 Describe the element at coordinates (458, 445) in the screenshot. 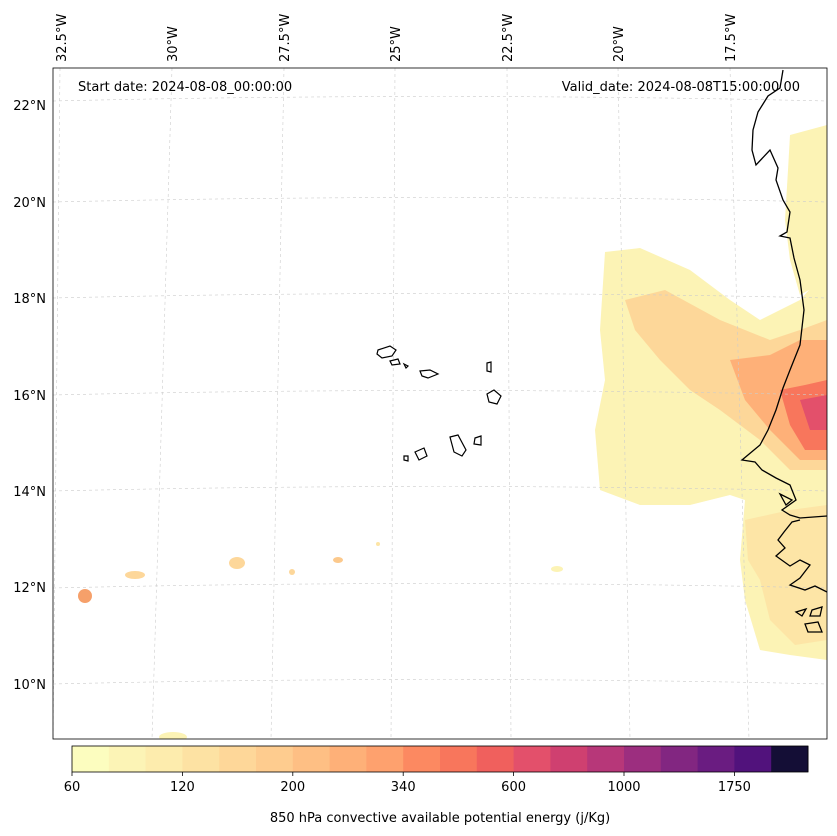

I see `island-santiago` at that location.